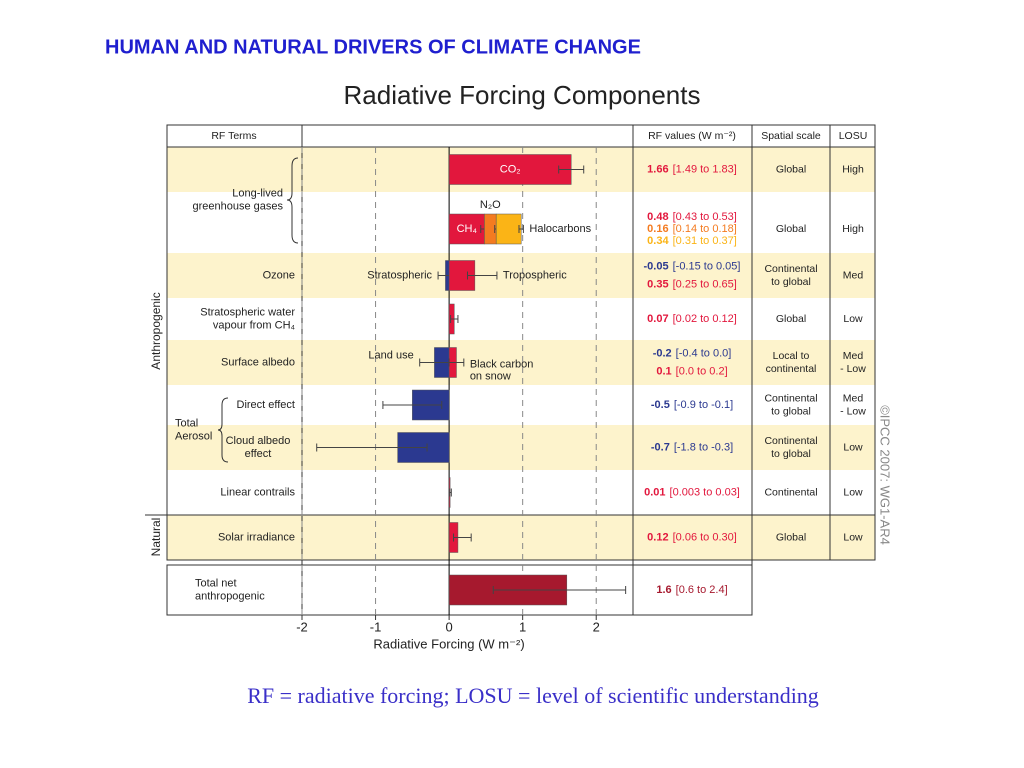 The width and height of the screenshot is (1024, 768). Describe the element at coordinates (522, 626) in the screenshot. I see `x-tick-label: 1` at that location.